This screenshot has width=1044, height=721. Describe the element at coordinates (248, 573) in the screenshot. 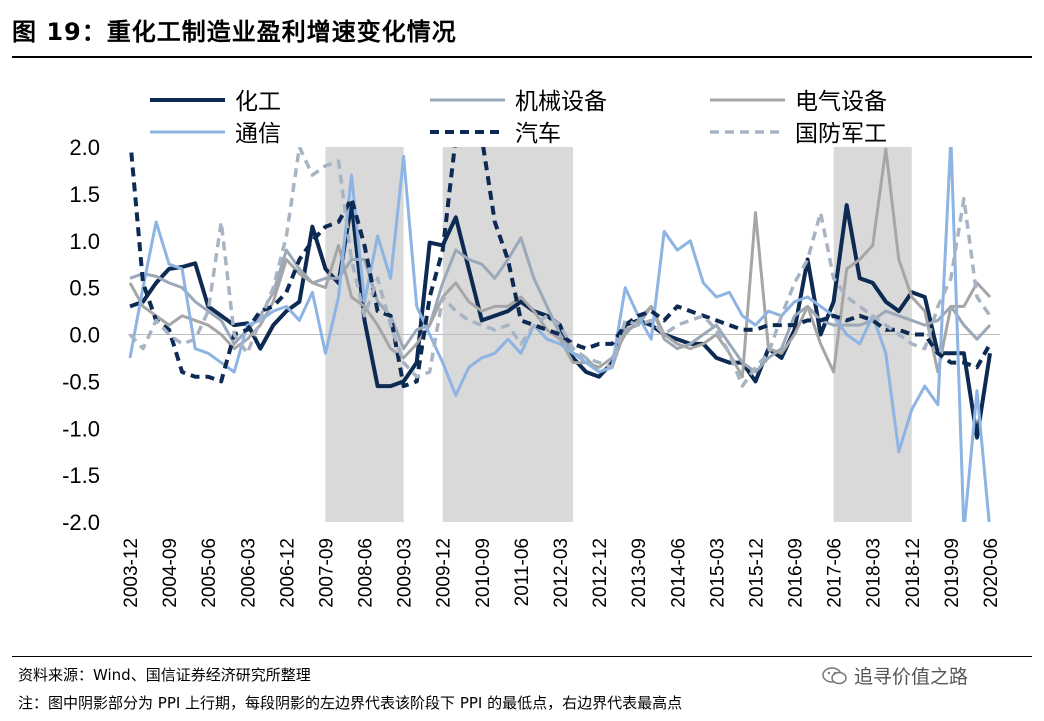

I see `x-tick-label: 2006-03` at that location.